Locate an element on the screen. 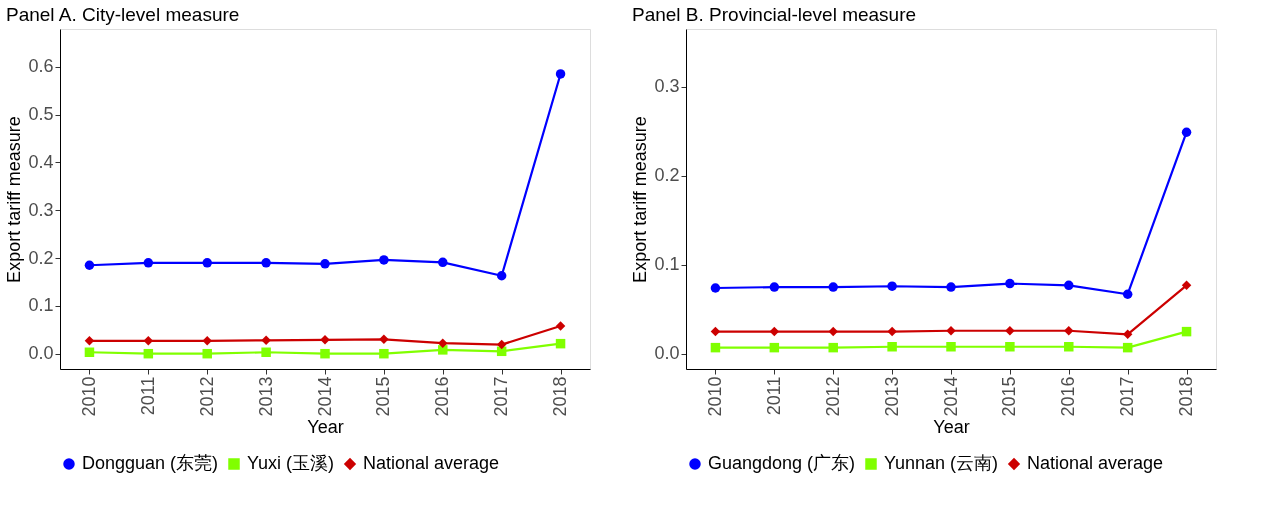  chart-title: Panel B. Provincial-level measure is located at coordinates (774, 14).